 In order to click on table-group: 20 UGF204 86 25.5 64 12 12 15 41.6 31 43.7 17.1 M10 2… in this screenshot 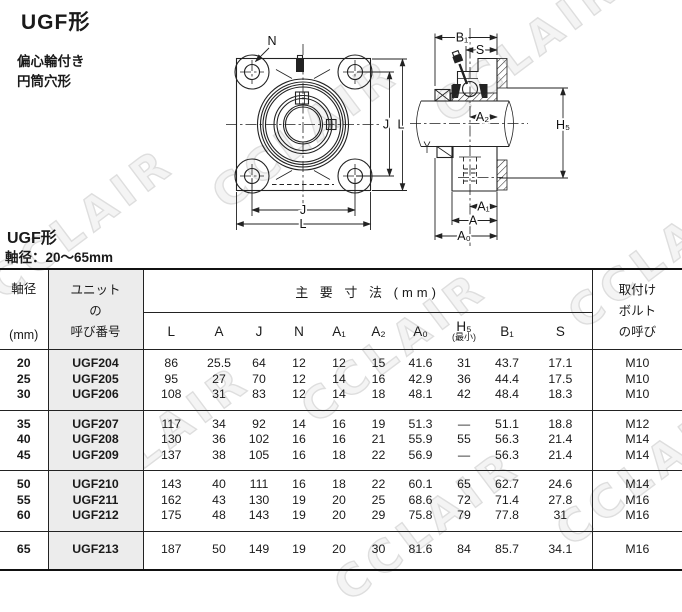, I will do `click(341, 379)`.